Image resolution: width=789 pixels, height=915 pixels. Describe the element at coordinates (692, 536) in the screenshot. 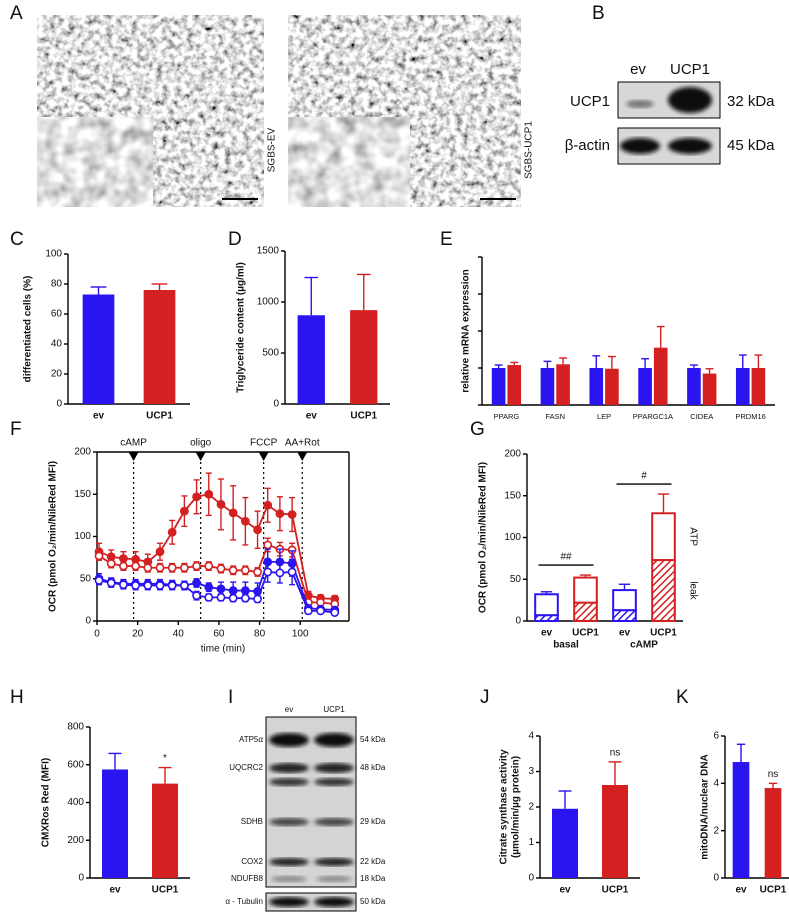

I see `series-label: ATP` at that location.